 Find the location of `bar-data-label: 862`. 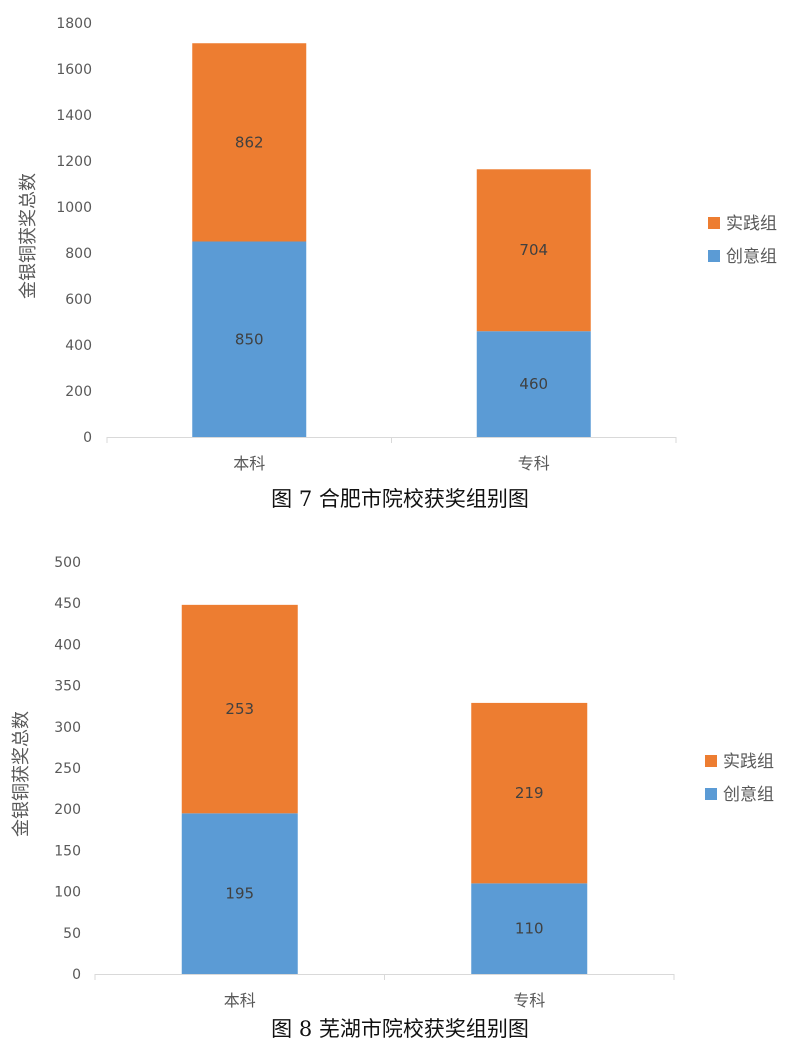

bar-data-label: 862 is located at coordinates (249, 142).